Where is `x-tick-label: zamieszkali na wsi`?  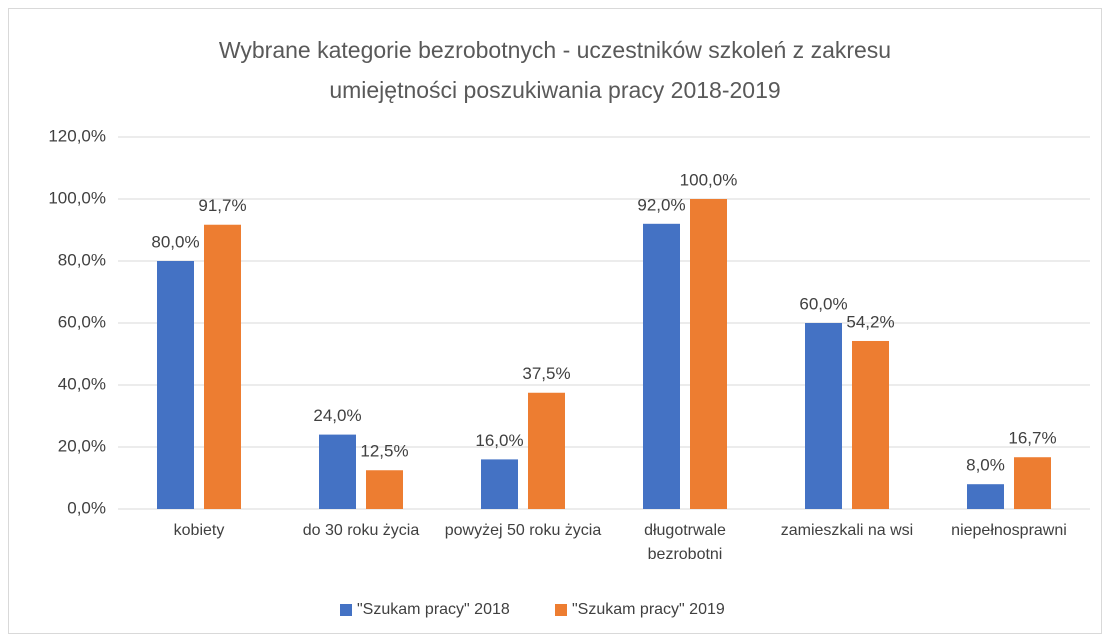 x-tick-label: zamieszkali na wsi is located at coordinates (847, 530).